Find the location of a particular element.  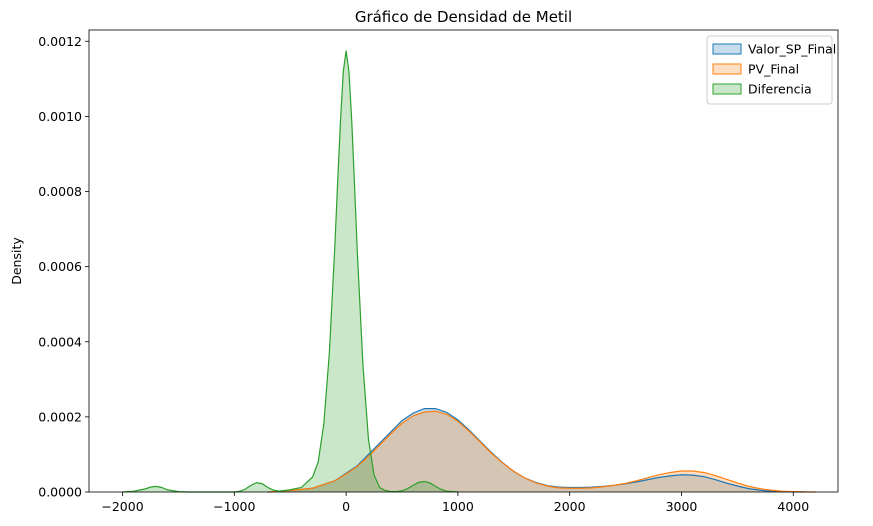

x-tick-label: −1000 is located at coordinates (234, 506).